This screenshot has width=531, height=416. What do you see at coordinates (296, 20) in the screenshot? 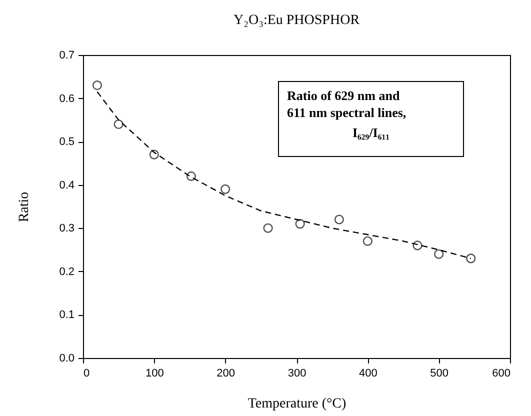
I see `chart-title: Y₂O₃:Eu PHOSPHOR` at bounding box center [296, 20].